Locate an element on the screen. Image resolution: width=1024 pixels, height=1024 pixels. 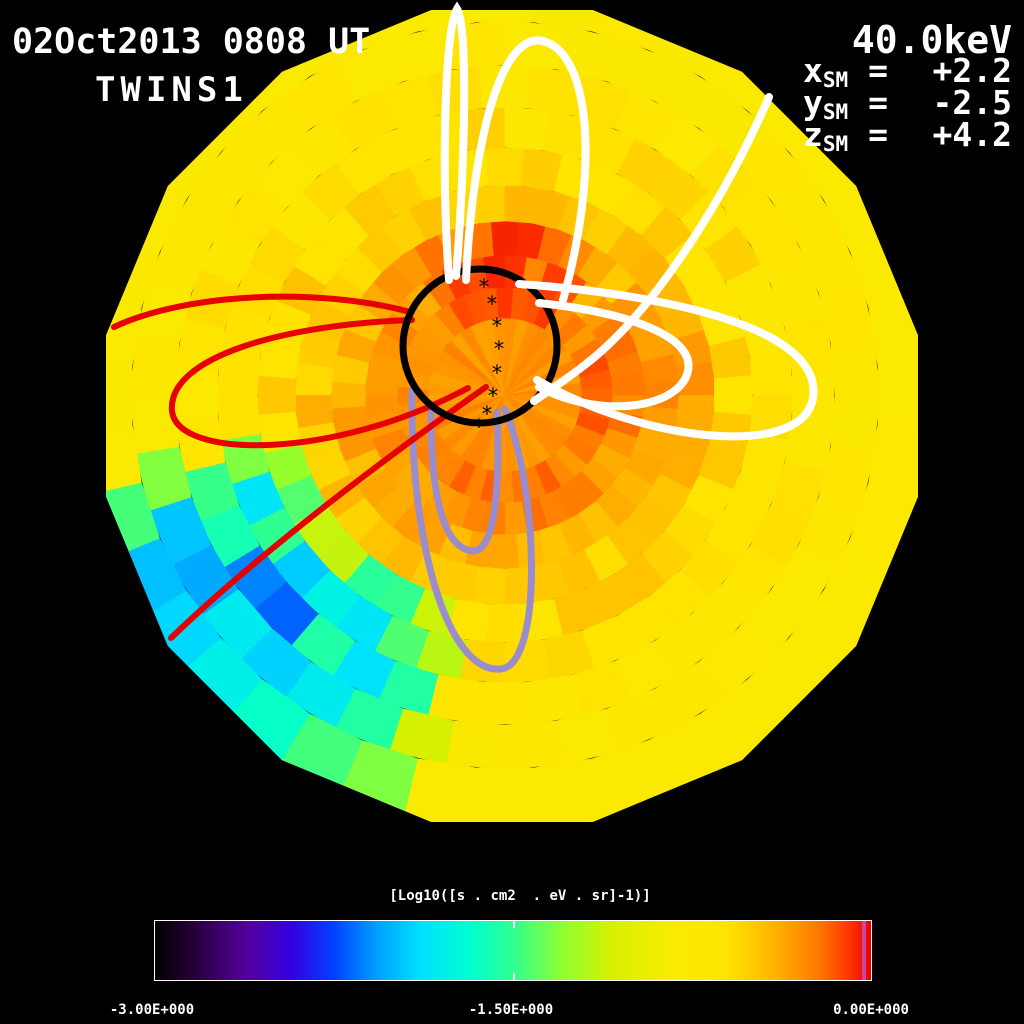
colorbar is located at coordinates (513, 950).